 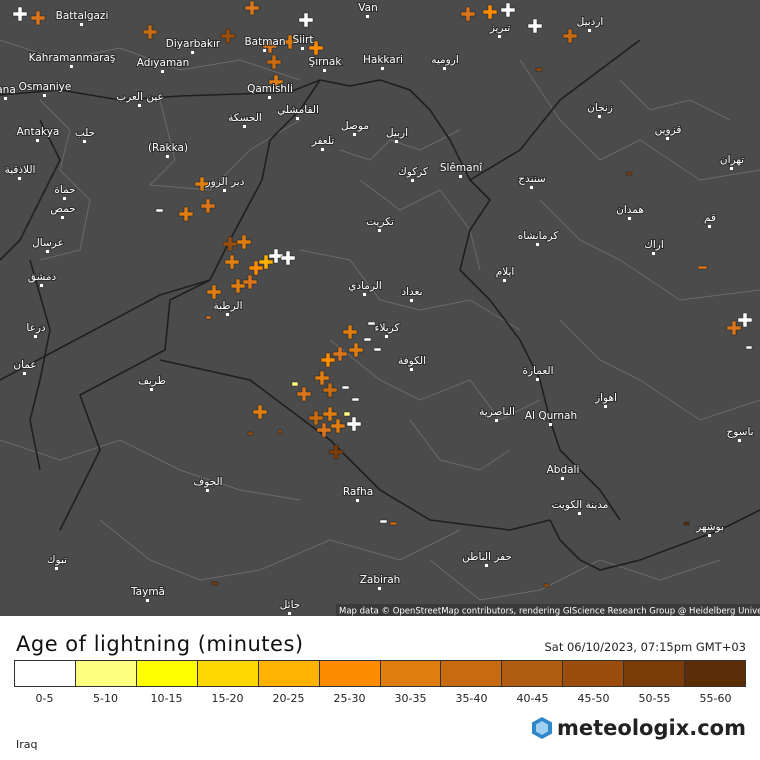 I want to click on place-label: حلب, so click(x=85, y=133).